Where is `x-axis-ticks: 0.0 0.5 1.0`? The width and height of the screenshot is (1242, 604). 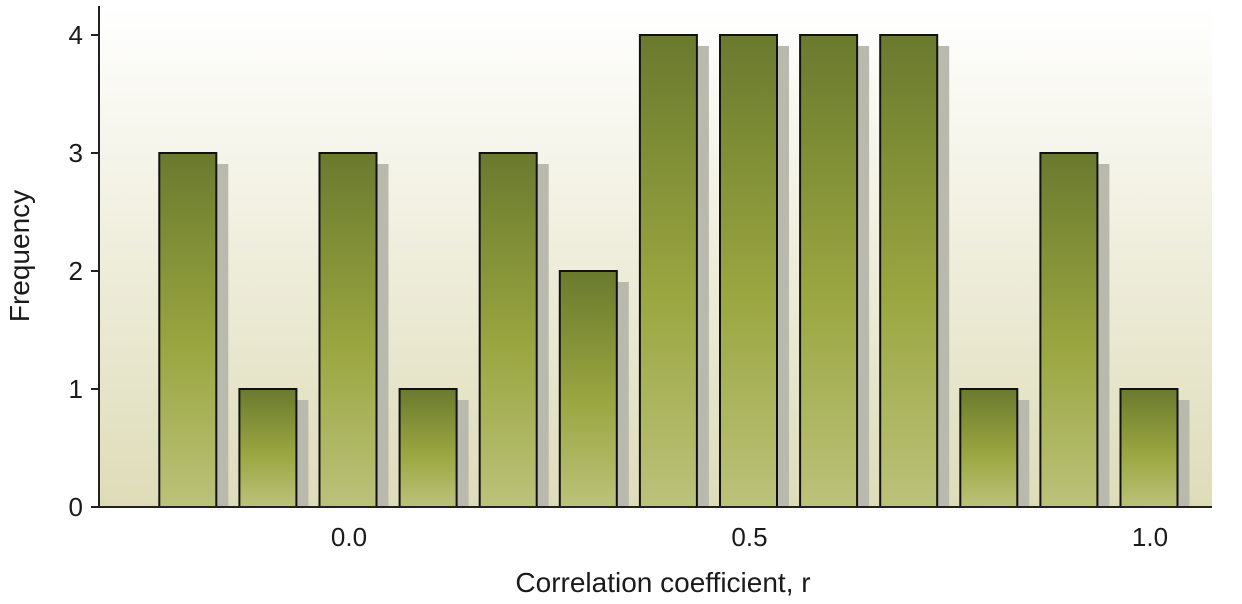 x-axis-ticks: 0.0 0.5 1.0 is located at coordinates (749, 537).